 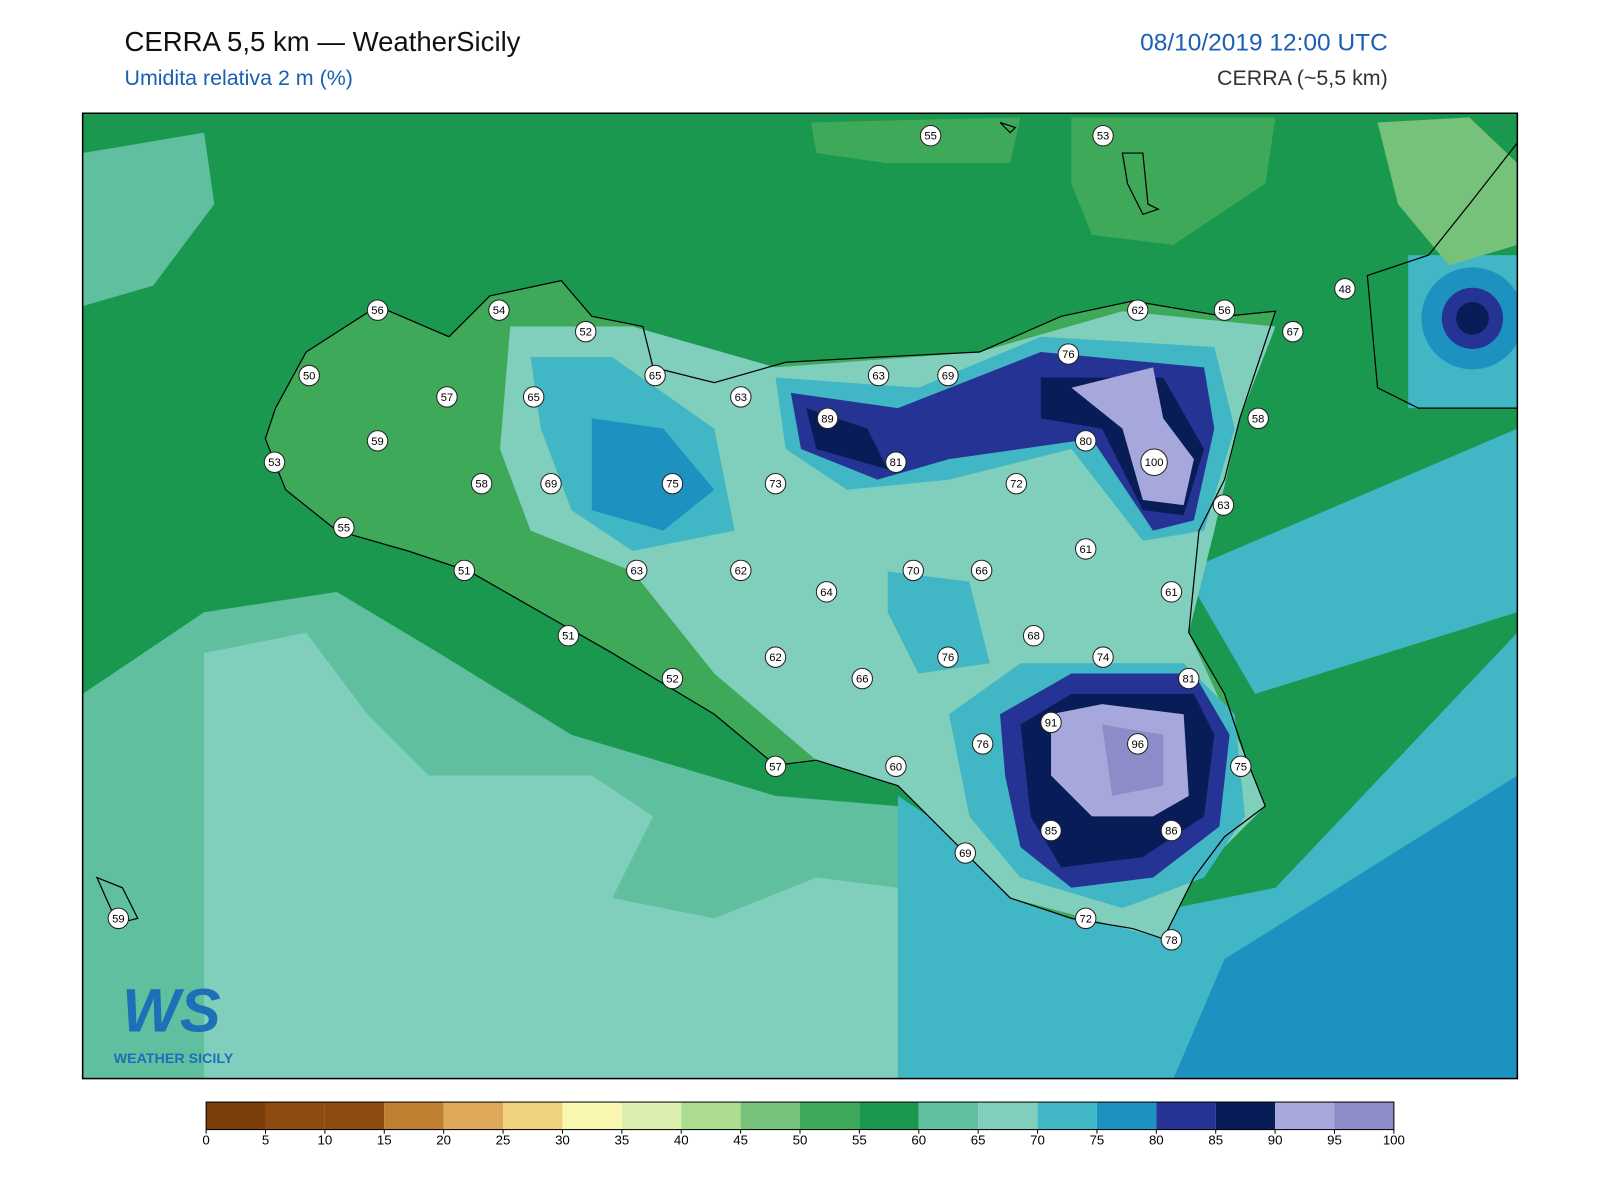 I want to click on station-value: 65, so click(x=655, y=376).